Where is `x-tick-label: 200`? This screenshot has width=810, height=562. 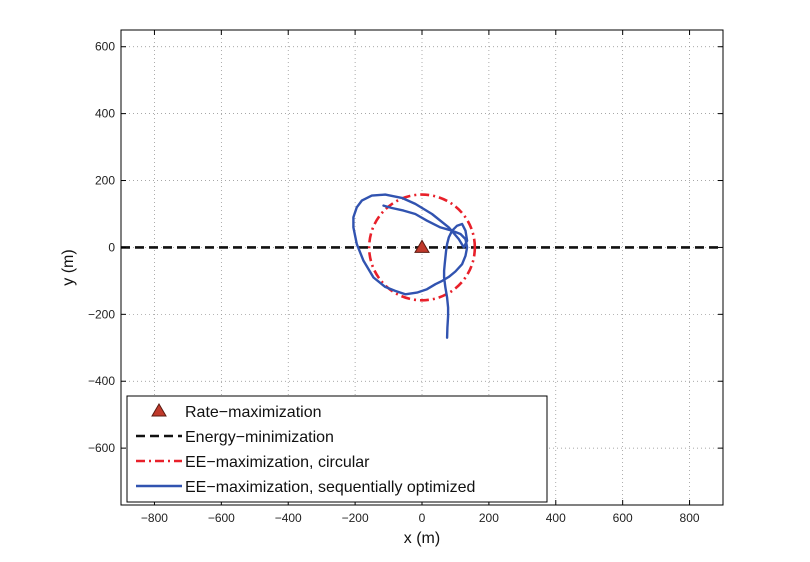
x-tick-label: 200 is located at coordinates (489, 518).